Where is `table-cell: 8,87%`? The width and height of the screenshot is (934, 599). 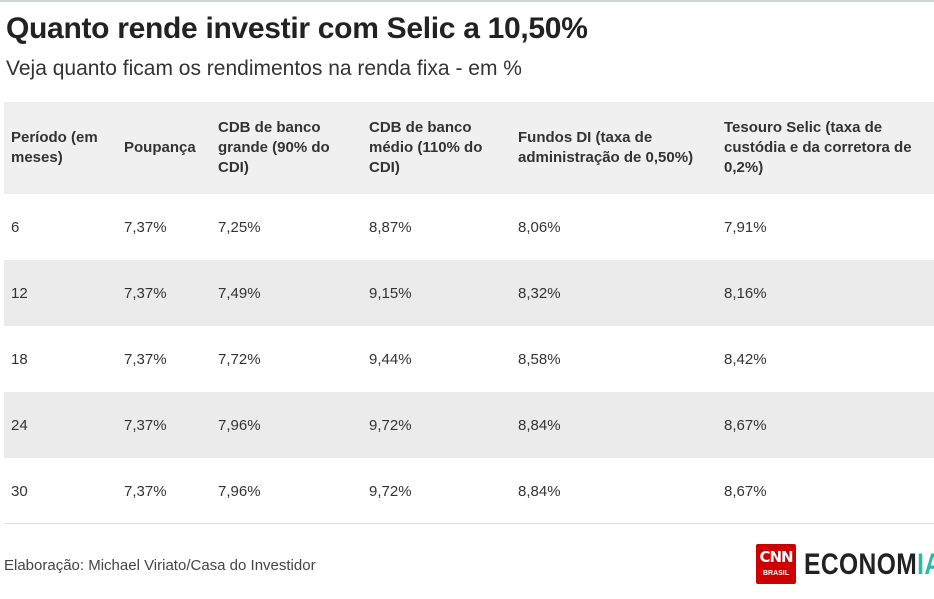
table-cell: 8,87% is located at coordinates (390, 227).